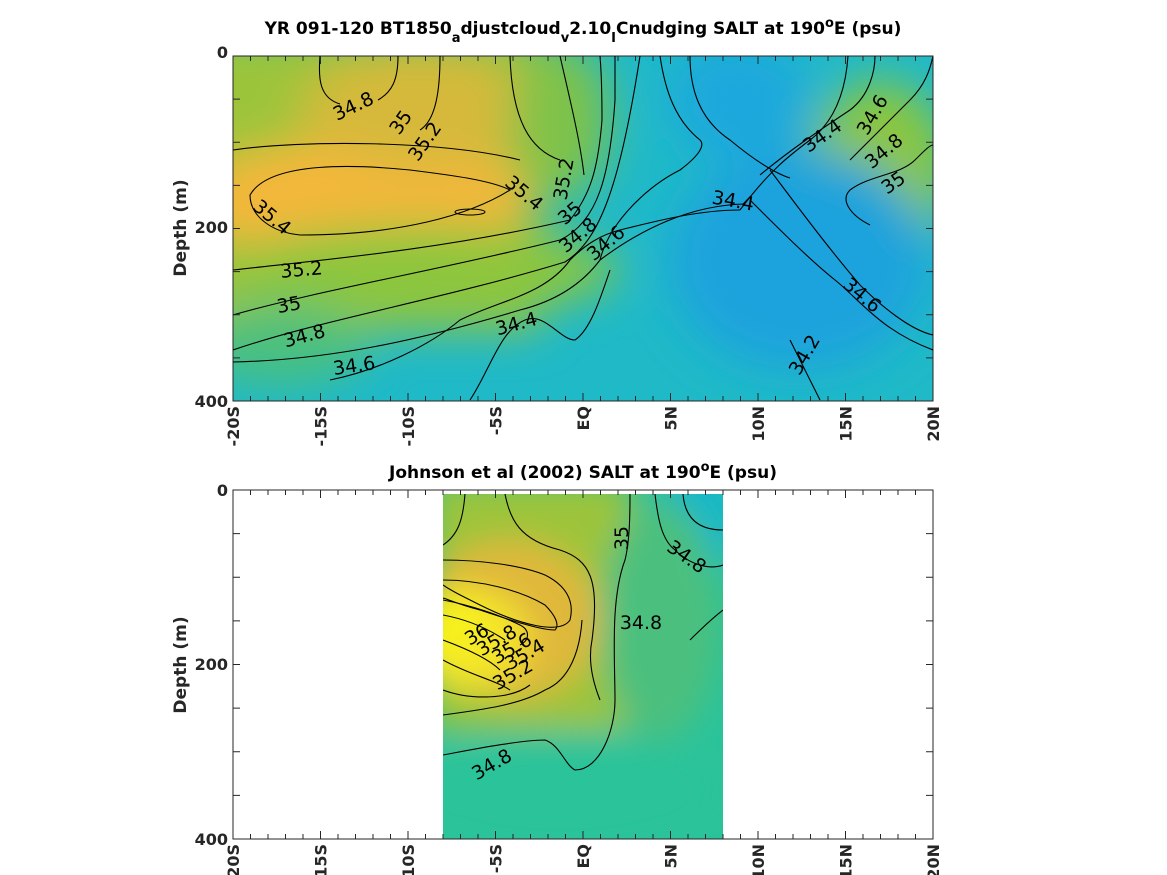 Image resolution: width=1167 pixels, height=875 pixels. What do you see at coordinates (211, 401) in the screenshot?
I see `top-ytick-400: 400` at bounding box center [211, 401].